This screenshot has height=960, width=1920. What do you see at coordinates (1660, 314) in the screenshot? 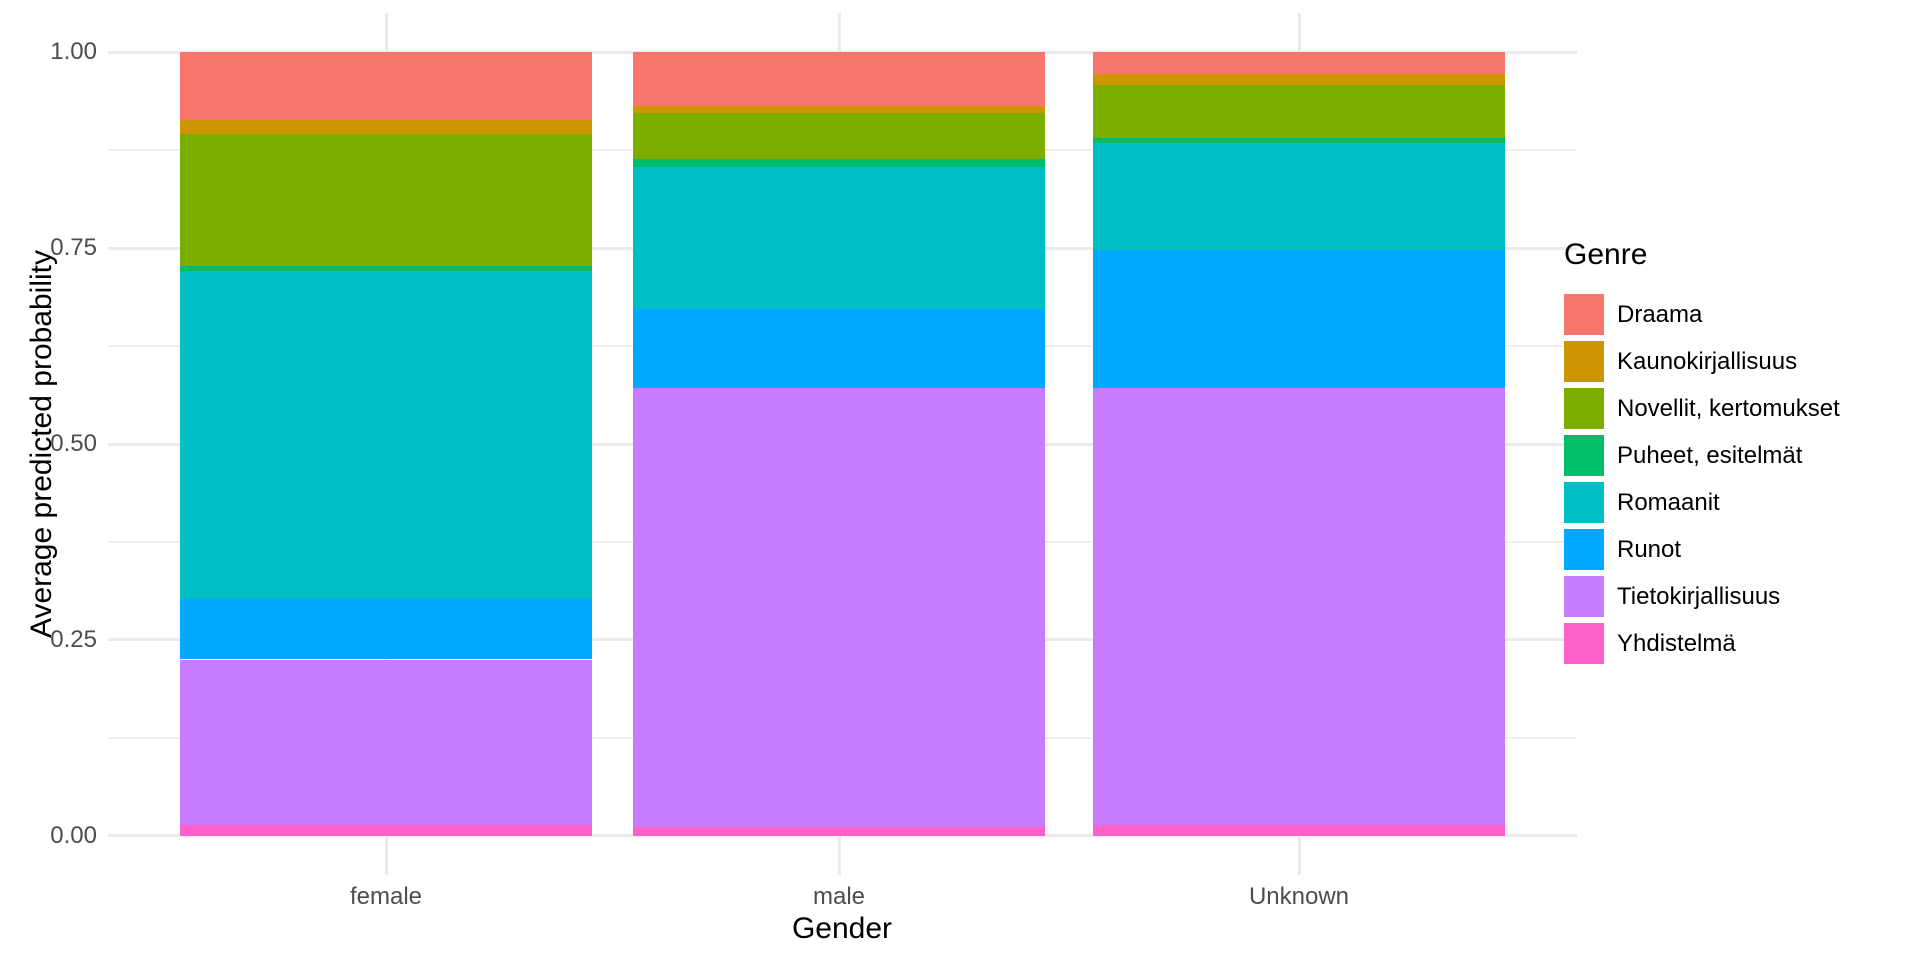
I see `legend-item-label: Draama` at bounding box center [1660, 314].